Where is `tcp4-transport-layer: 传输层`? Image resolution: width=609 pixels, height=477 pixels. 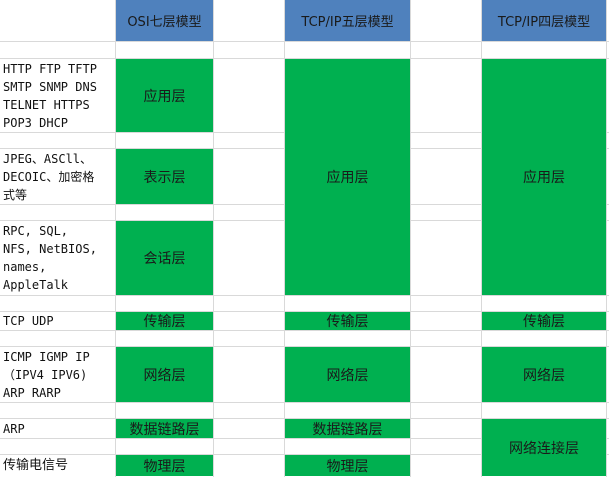 tcp4-transport-layer: 传输层 is located at coordinates (544, 321).